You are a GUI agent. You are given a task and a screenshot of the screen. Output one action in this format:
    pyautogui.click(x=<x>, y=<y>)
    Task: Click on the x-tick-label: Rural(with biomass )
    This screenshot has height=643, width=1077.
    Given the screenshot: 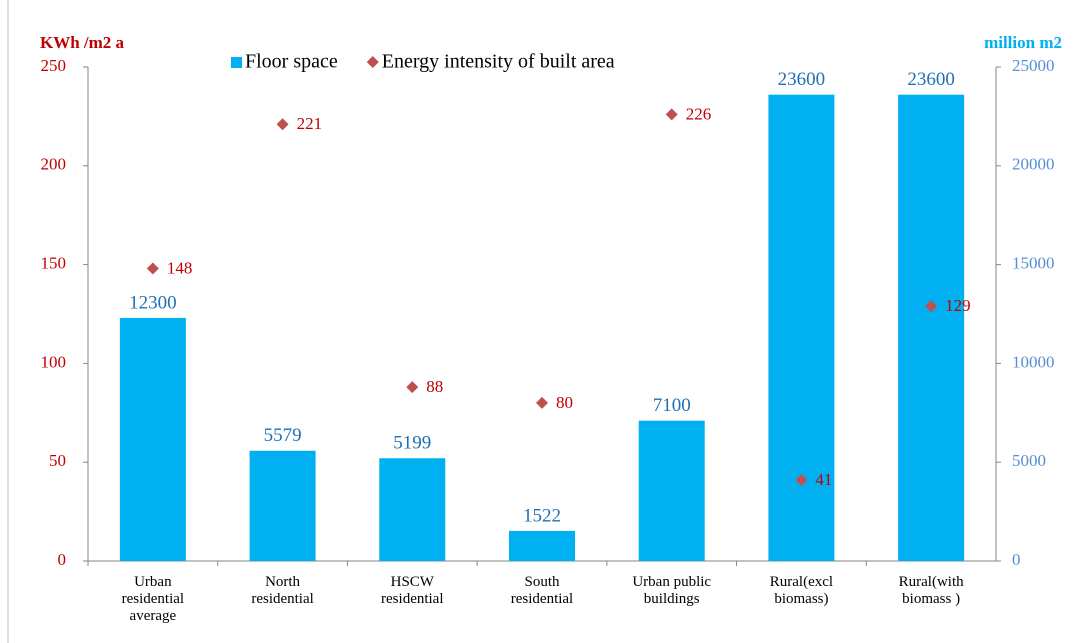 What is the action you would take?
    pyautogui.click(x=931, y=590)
    